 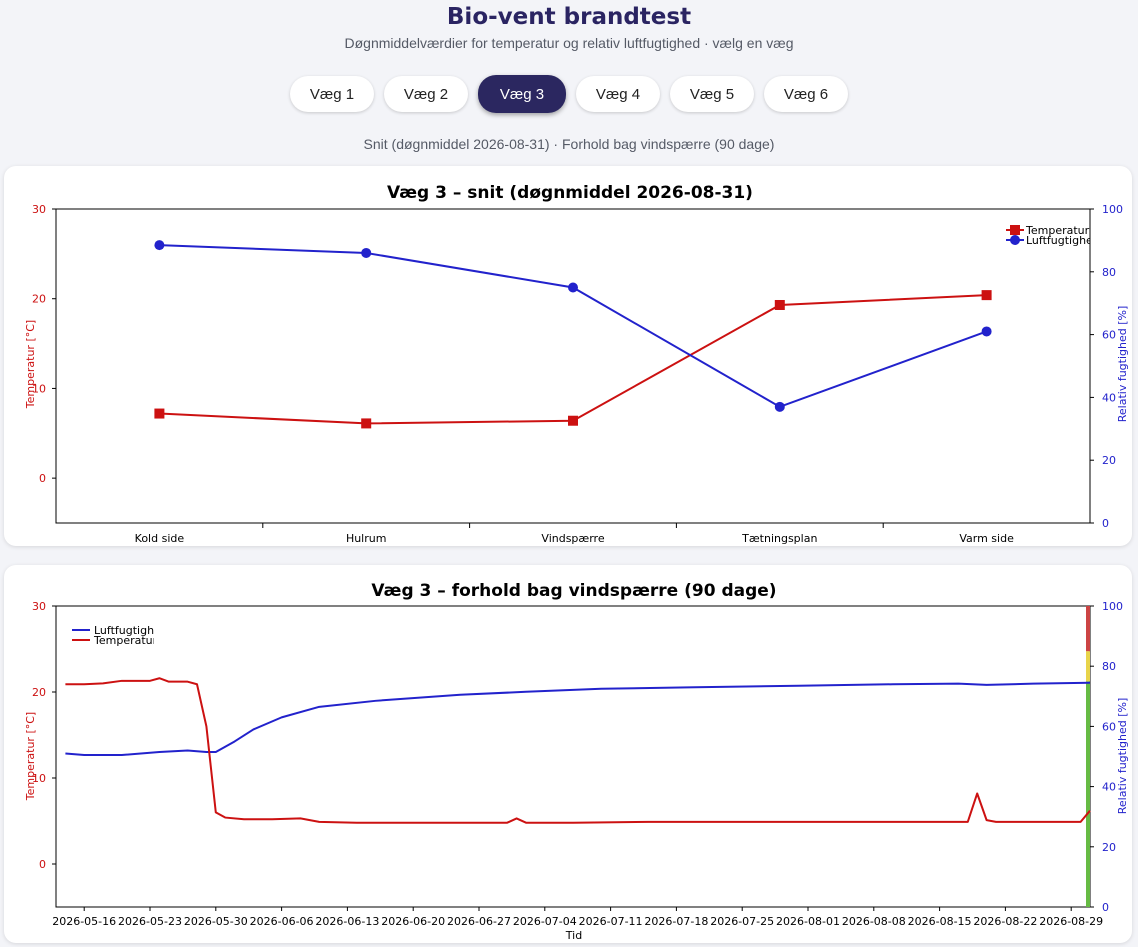 What do you see at coordinates (545, 921) in the screenshot?
I see `x-tick-label: 2026-07-04` at bounding box center [545, 921].